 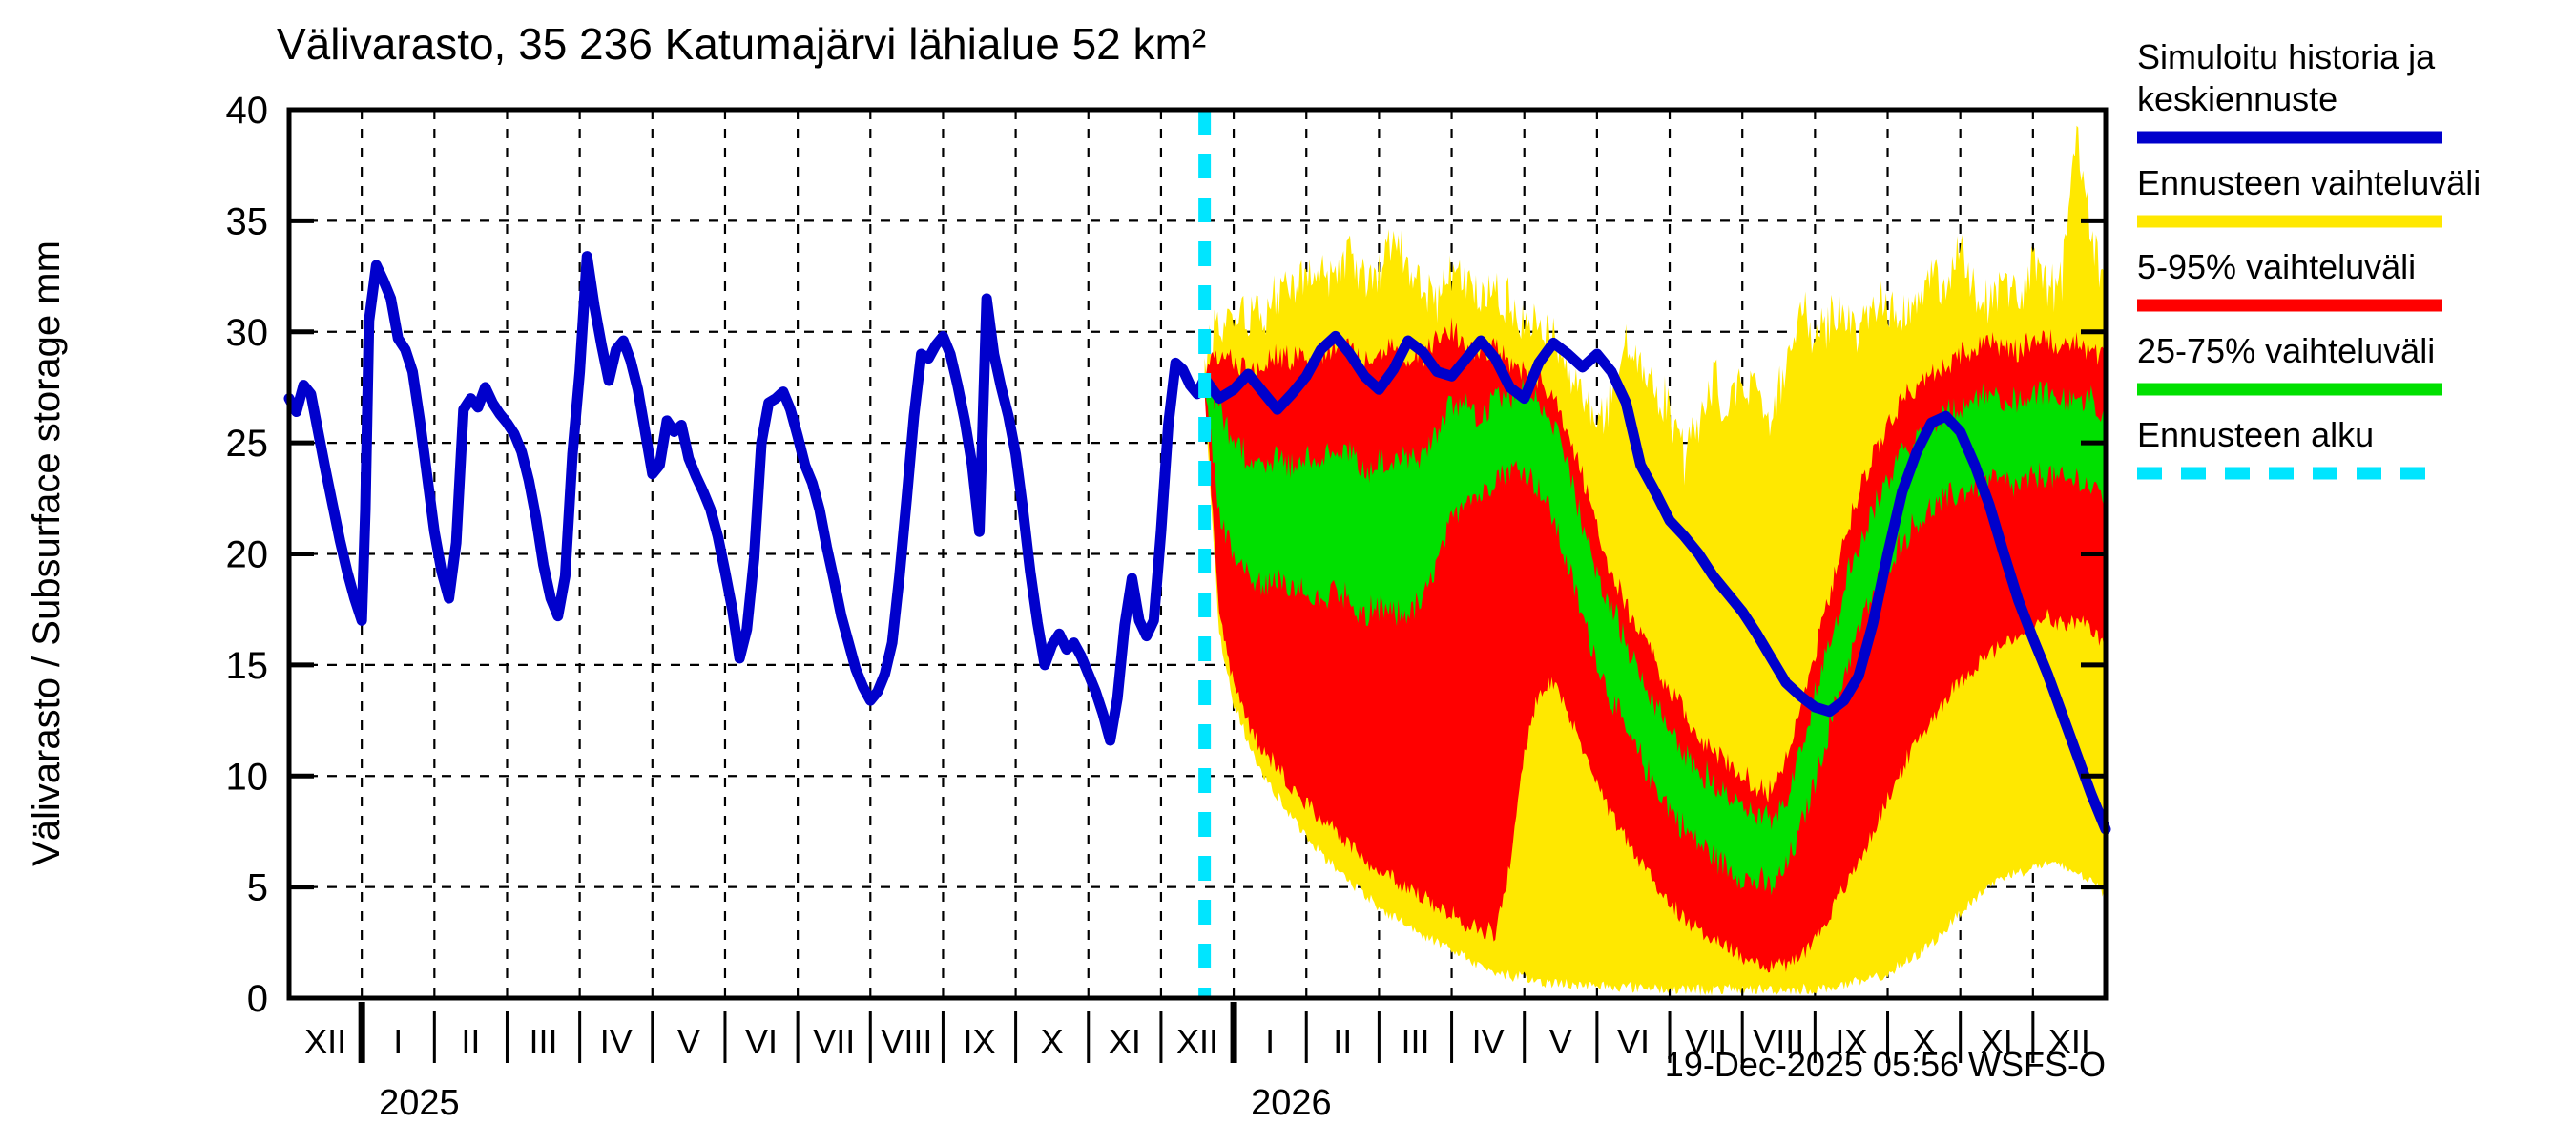 What do you see at coordinates (247, 444) in the screenshot?
I see `y-tick-label: 25` at bounding box center [247, 444].